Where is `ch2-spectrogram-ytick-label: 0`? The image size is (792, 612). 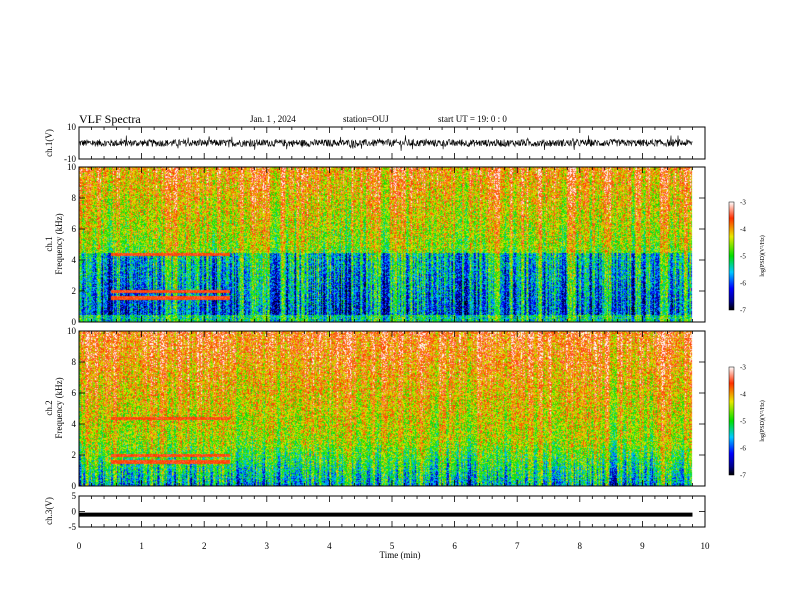 ch2-spectrogram-ytick-label: 0 is located at coordinates (74, 486).